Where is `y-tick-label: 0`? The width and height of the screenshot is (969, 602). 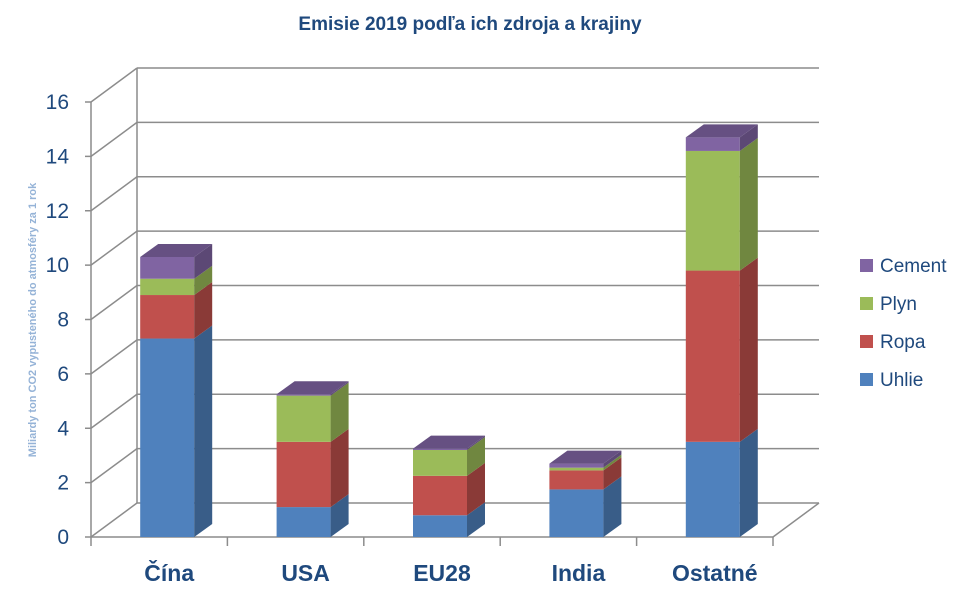 y-tick-label: 0 is located at coordinates (63, 537).